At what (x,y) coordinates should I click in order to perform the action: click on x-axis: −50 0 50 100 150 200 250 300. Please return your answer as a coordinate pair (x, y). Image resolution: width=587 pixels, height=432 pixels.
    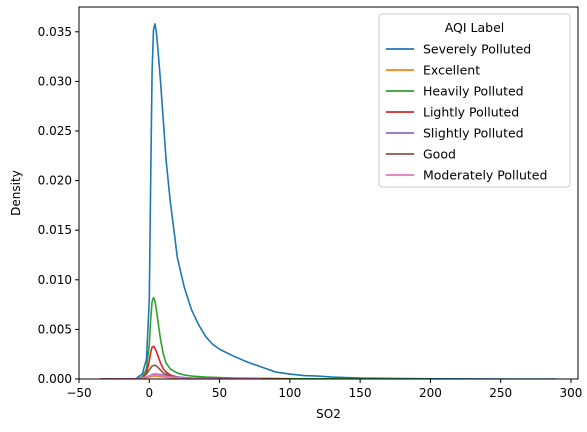
    Looking at the image, I should click on (324, 389).